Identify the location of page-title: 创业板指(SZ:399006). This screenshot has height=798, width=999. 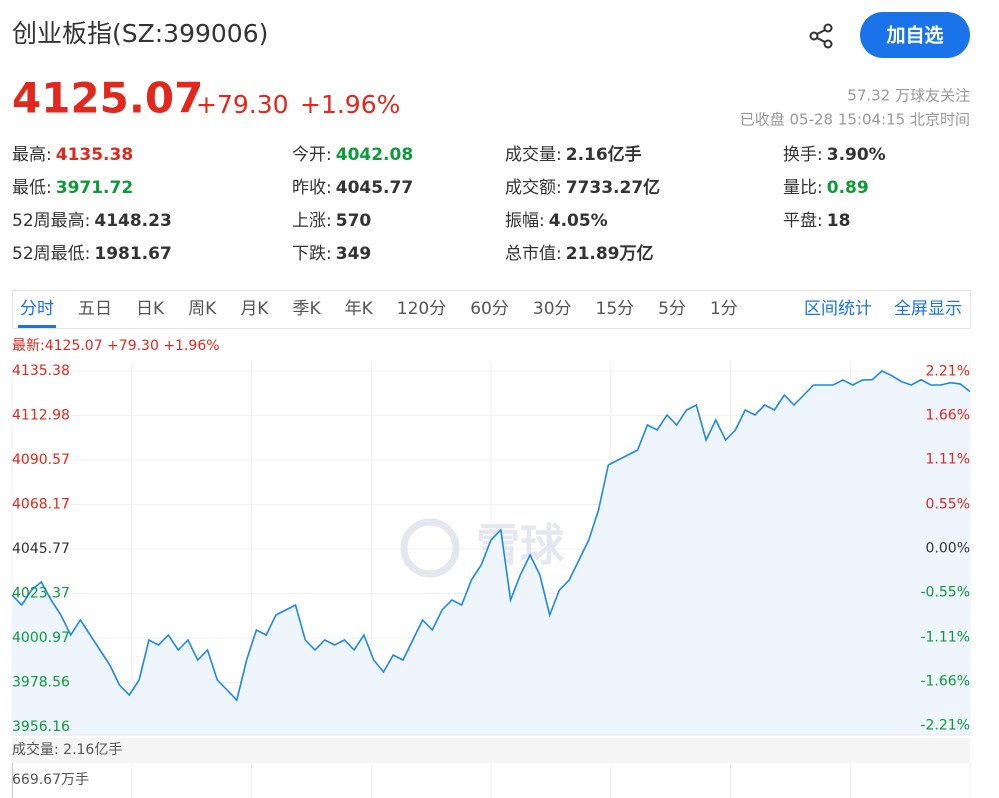
(140, 33).